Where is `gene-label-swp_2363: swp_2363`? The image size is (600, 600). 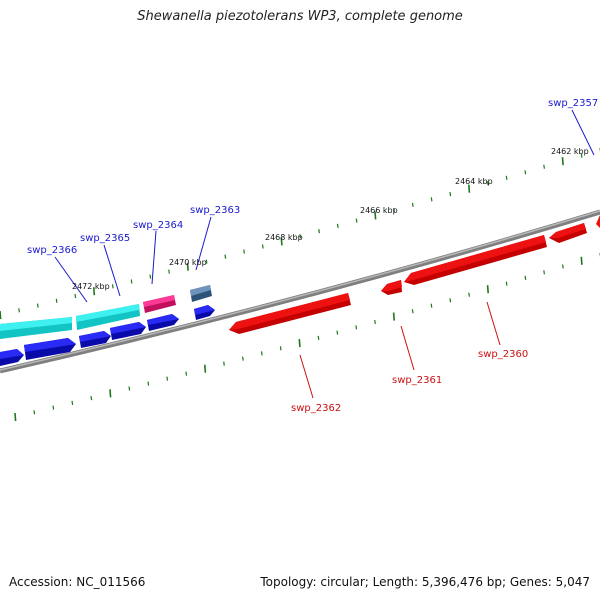
gene-label-swp_2363: swp_2363 is located at coordinates (215, 210).